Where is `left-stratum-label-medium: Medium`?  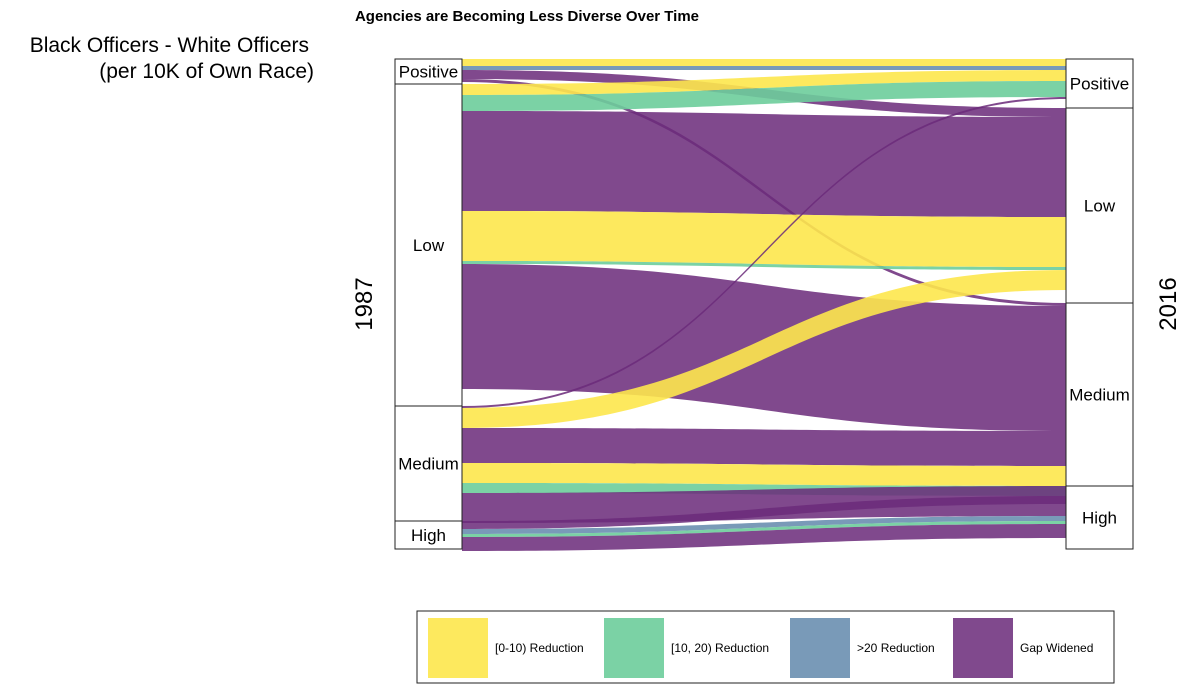
left-stratum-label-medium: Medium is located at coordinates (428, 464).